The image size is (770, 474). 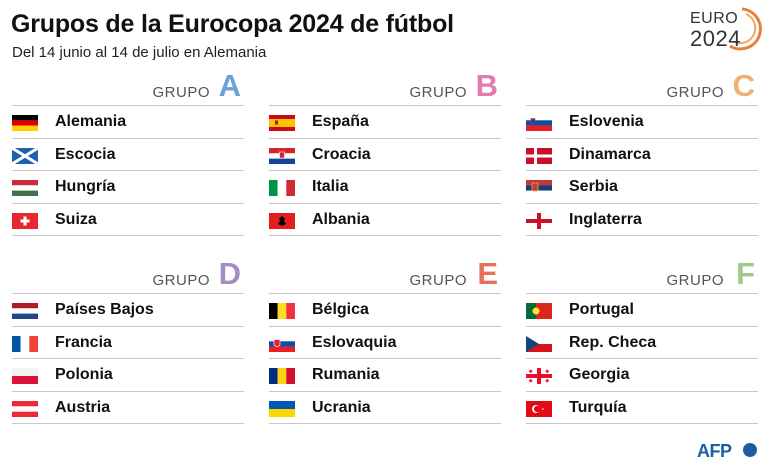 What do you see at coordinates (282, 343) in the screenshot?
I see `slovakia-flag-icon` at bounding box center [282, 343].